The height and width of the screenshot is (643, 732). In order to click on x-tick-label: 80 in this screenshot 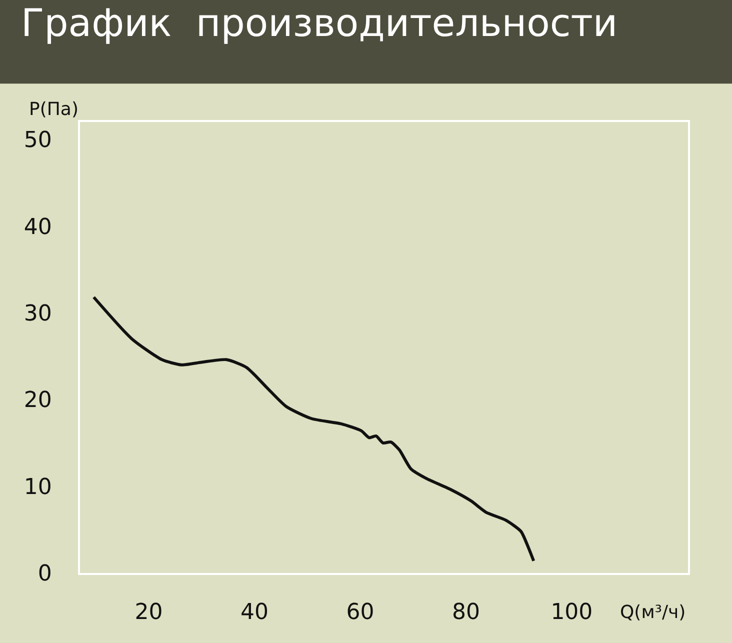, I will do `click(466, 613)`.